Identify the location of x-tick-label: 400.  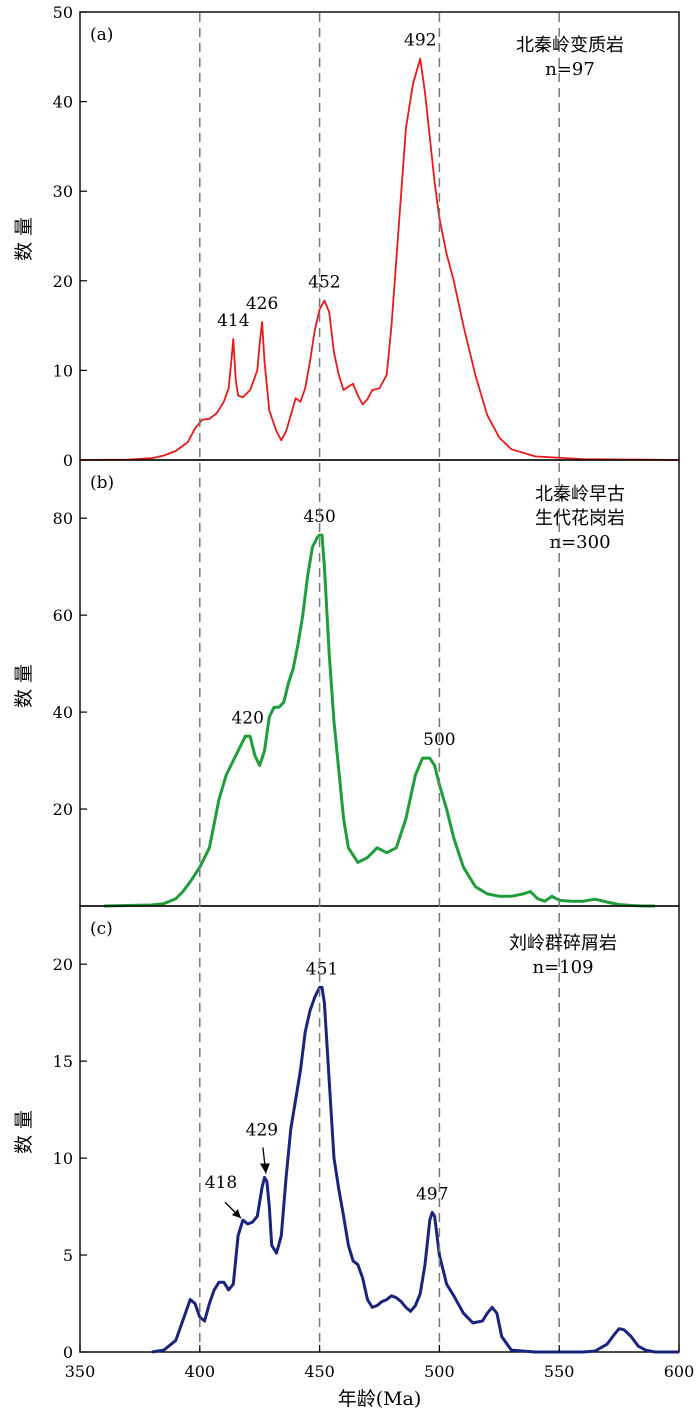
(200, 1371).